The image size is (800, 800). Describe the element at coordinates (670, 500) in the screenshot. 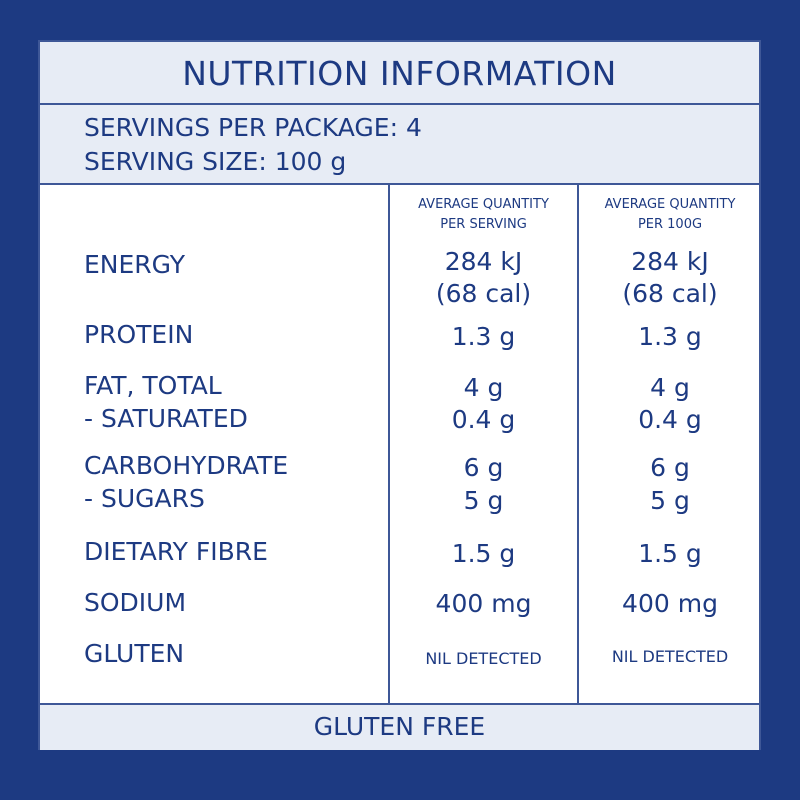

I see `sugars-per-100g: 5 g` at that location.